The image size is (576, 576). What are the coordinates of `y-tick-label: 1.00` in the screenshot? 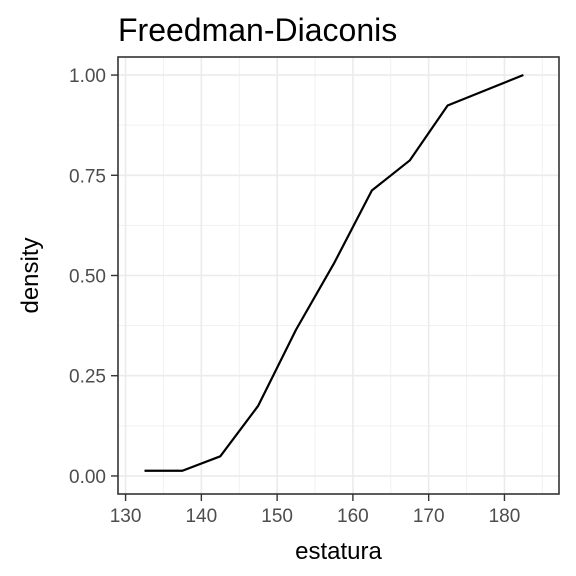 It's located at (87, 76).